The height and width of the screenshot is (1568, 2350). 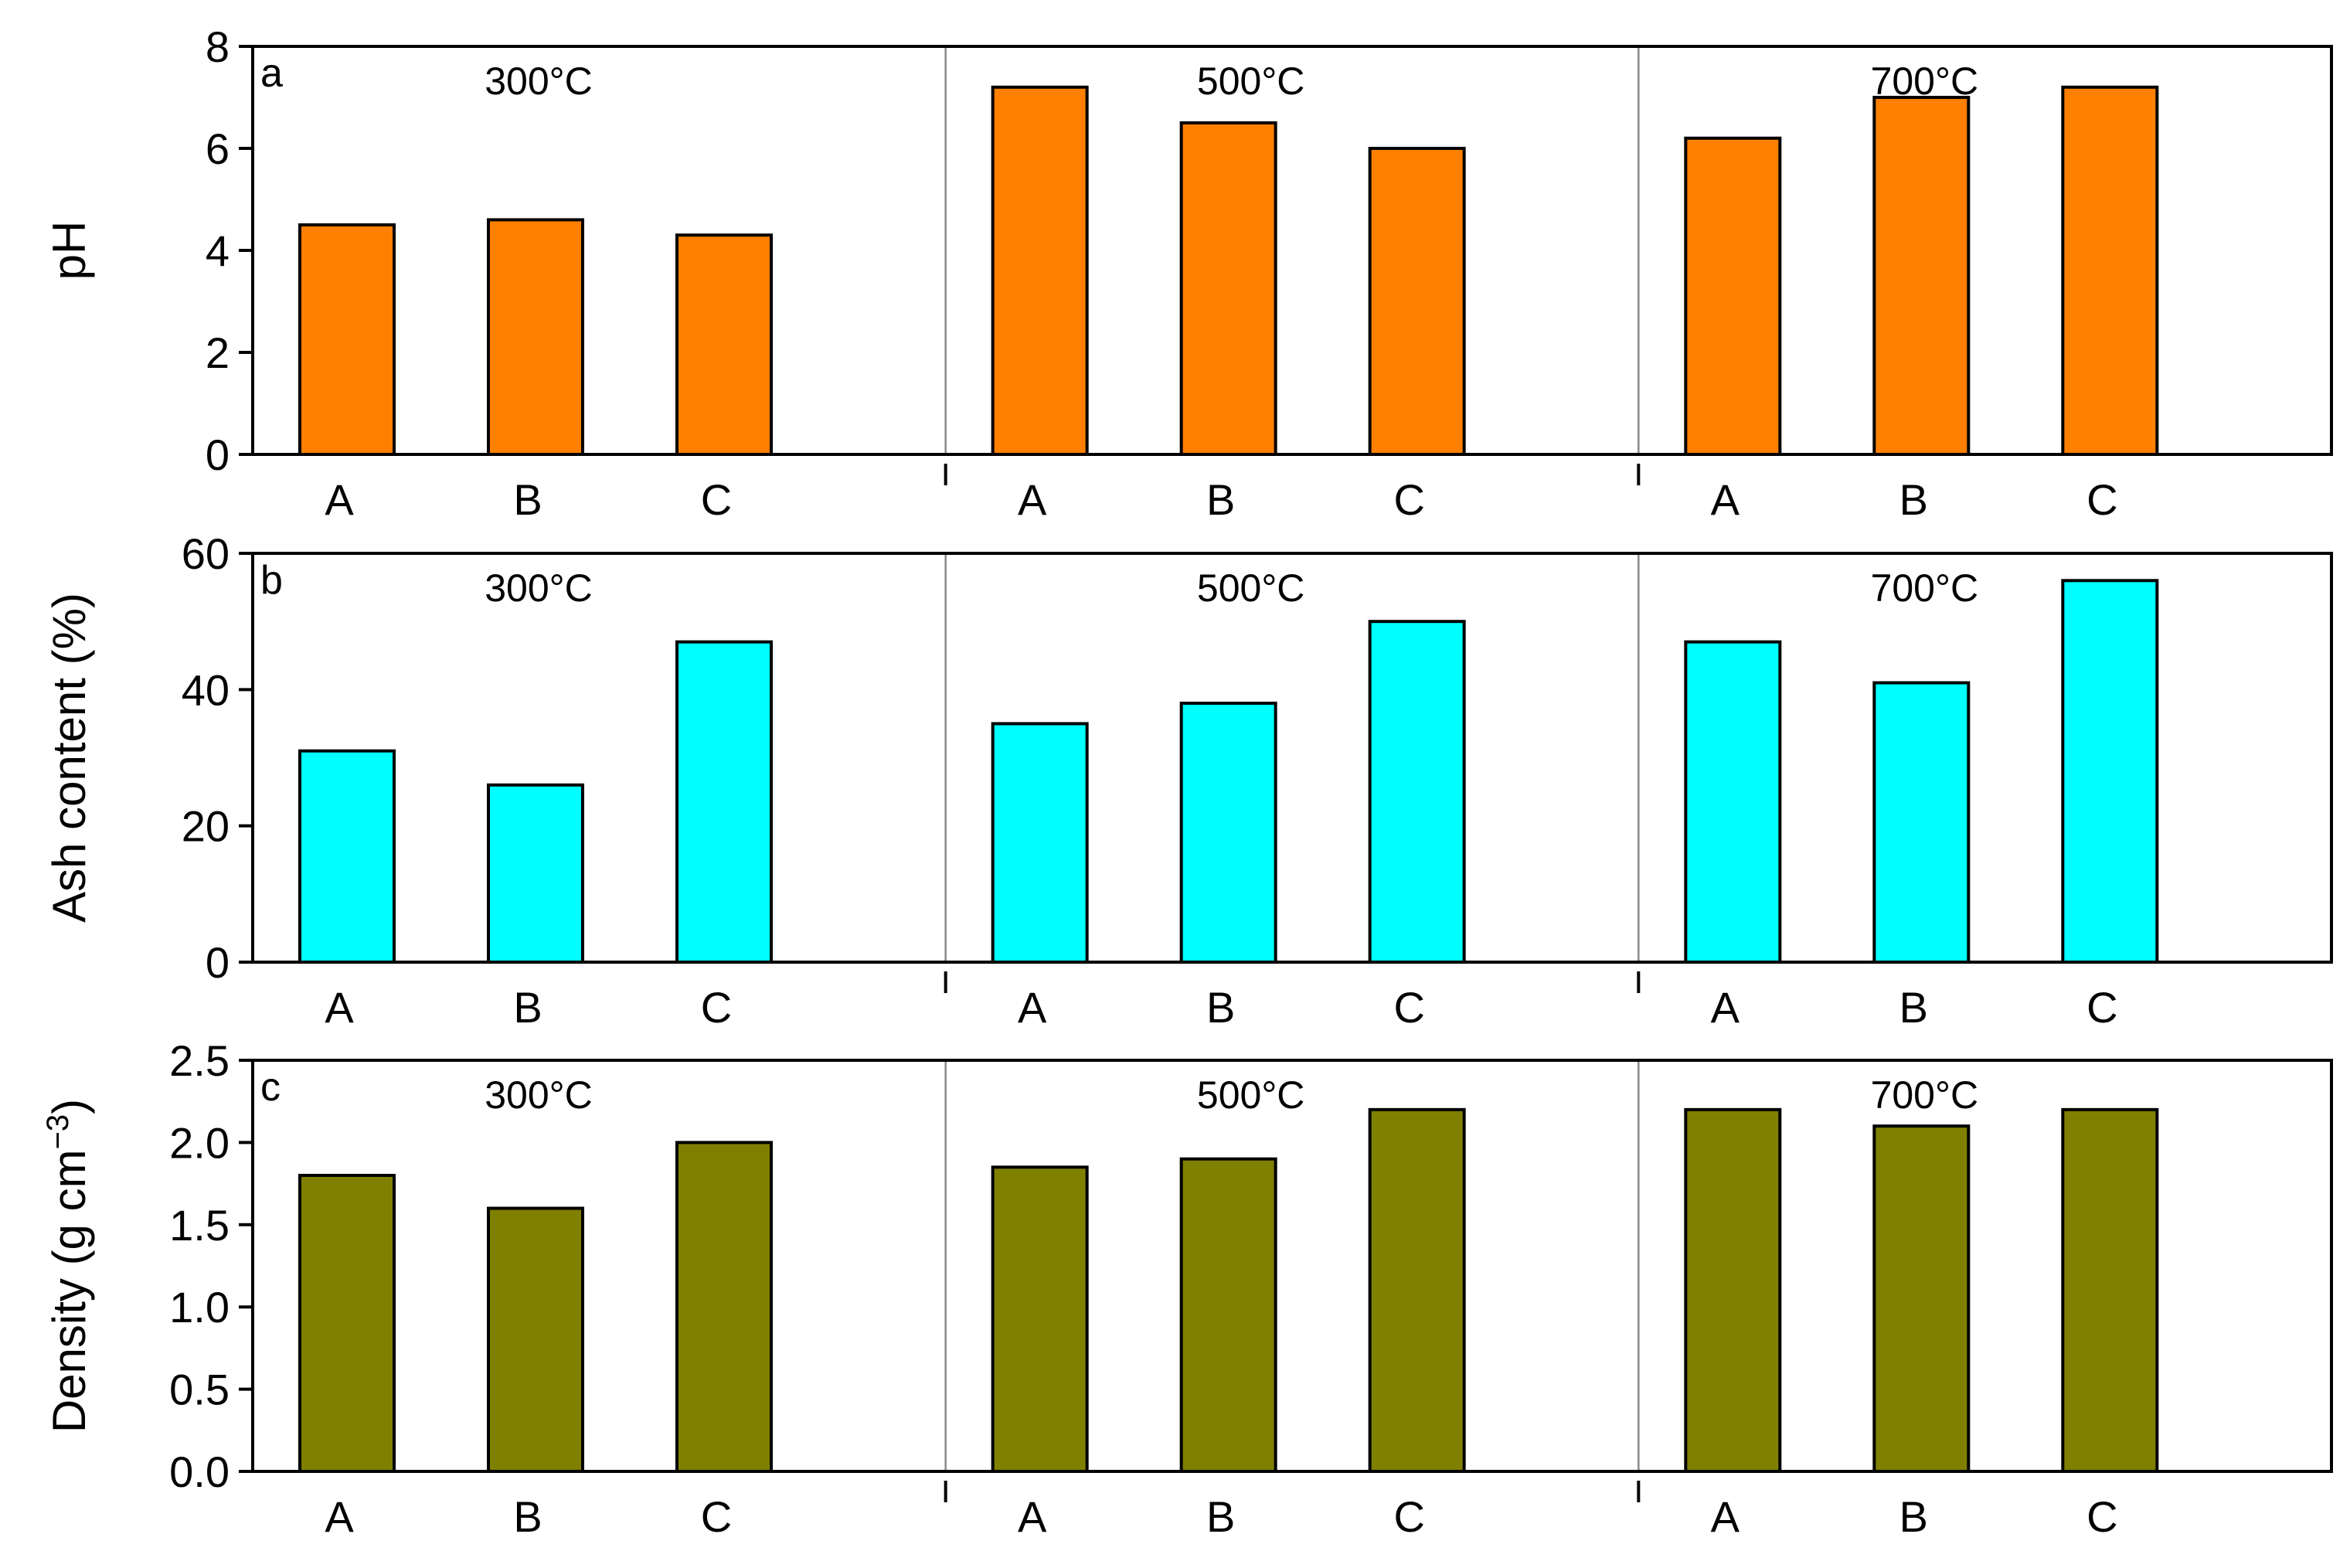 I want to click on y-tick-label: 20, so click(x=206, y=826).